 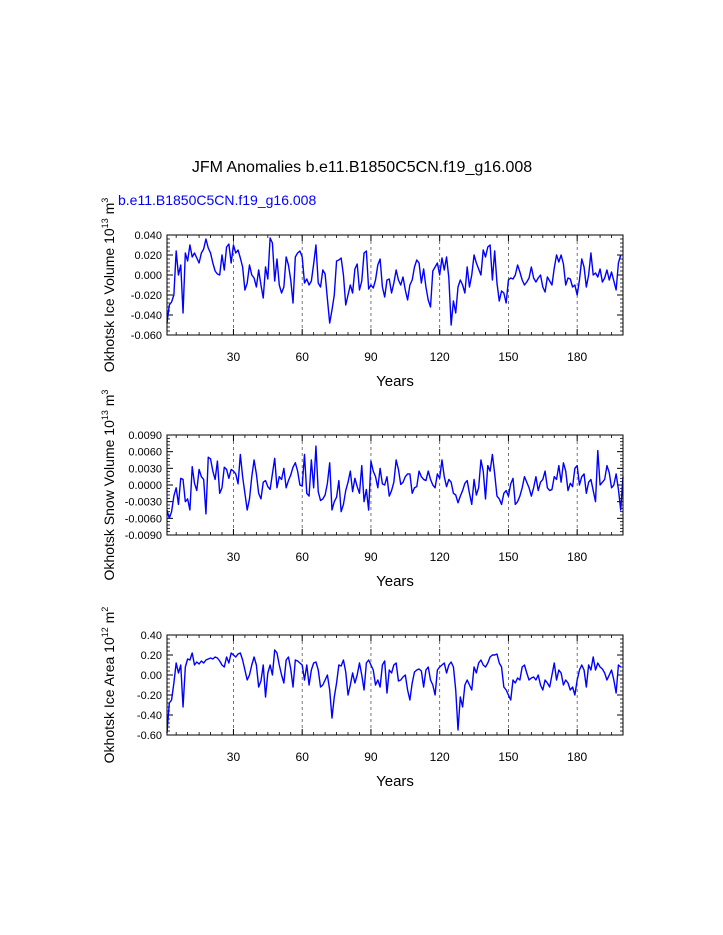 What do you see at coordinates (143, 519) in the screenshot?
I see `y-tick-label: -0.0060` at bounding box center [143, 519].